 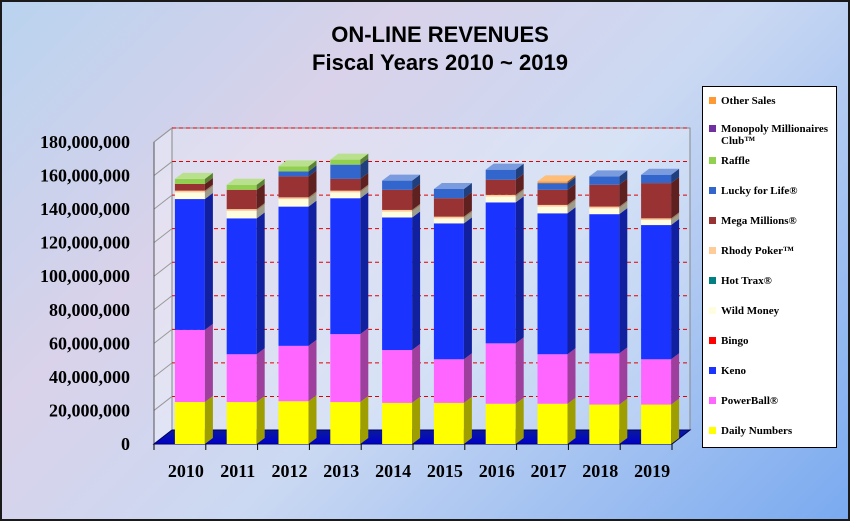 What do you see at coordinates (290, 471) in the screenshot?
I see `x-tick-label: 2012` at bounding box center [290, 471].